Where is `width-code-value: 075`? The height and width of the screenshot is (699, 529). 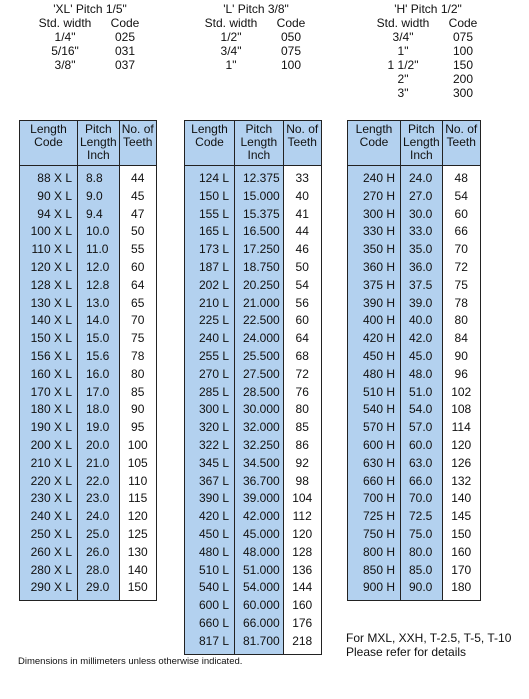 width-code-value: 075 is located at coordinates (463, 37).